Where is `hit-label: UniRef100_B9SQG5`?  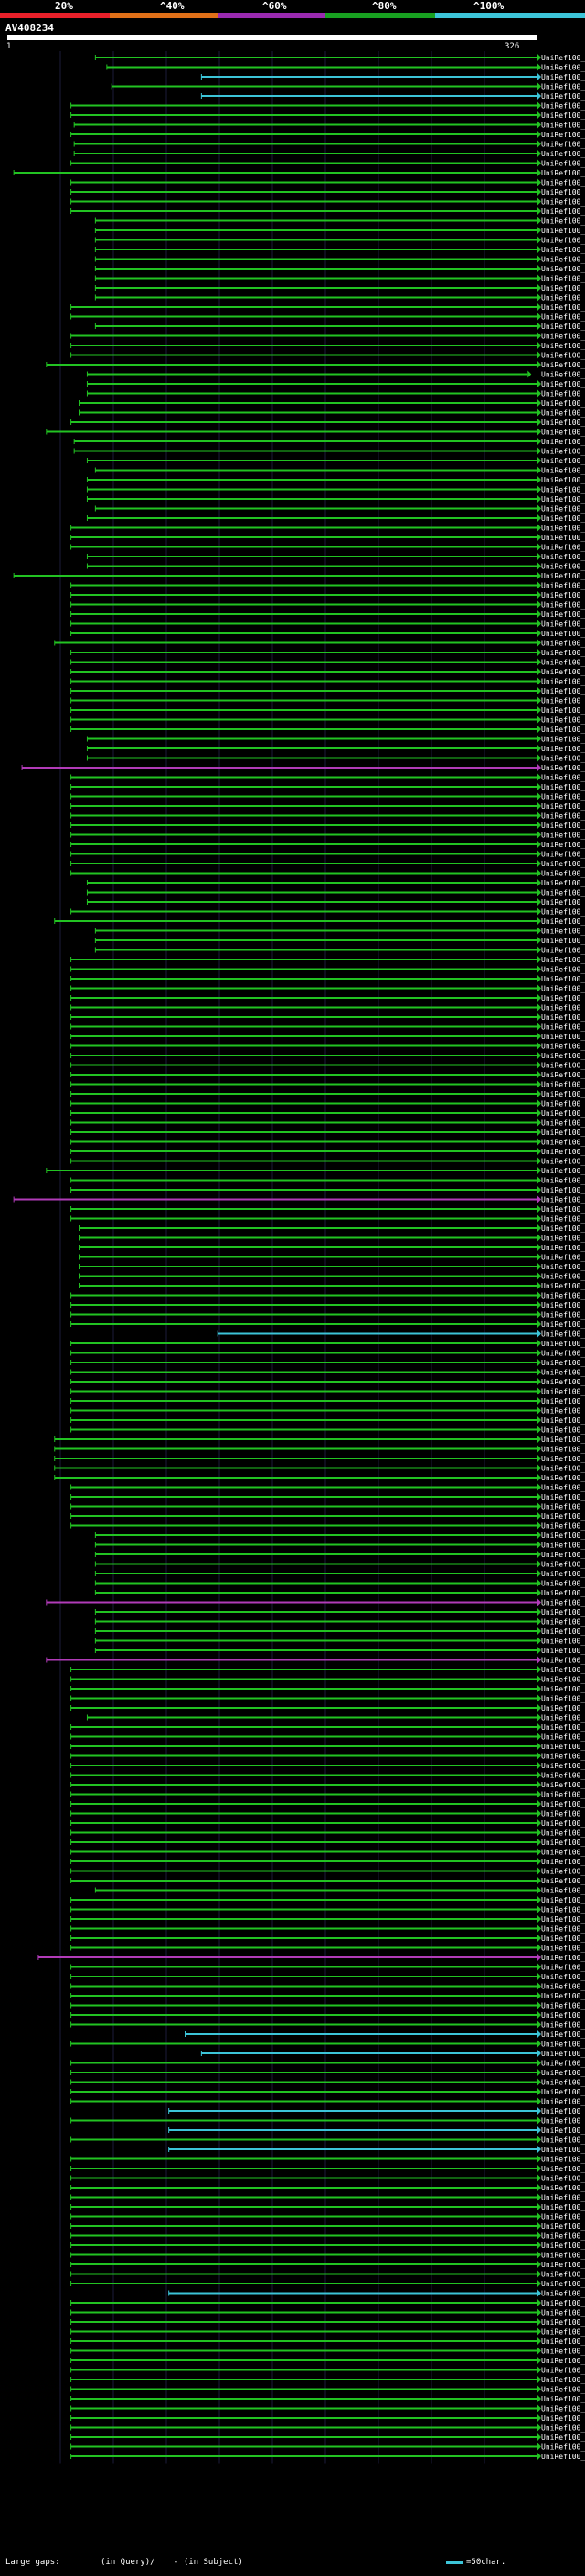 hit-label: UniRef100_B9SQG5 is located at coordinates (563, 1536).